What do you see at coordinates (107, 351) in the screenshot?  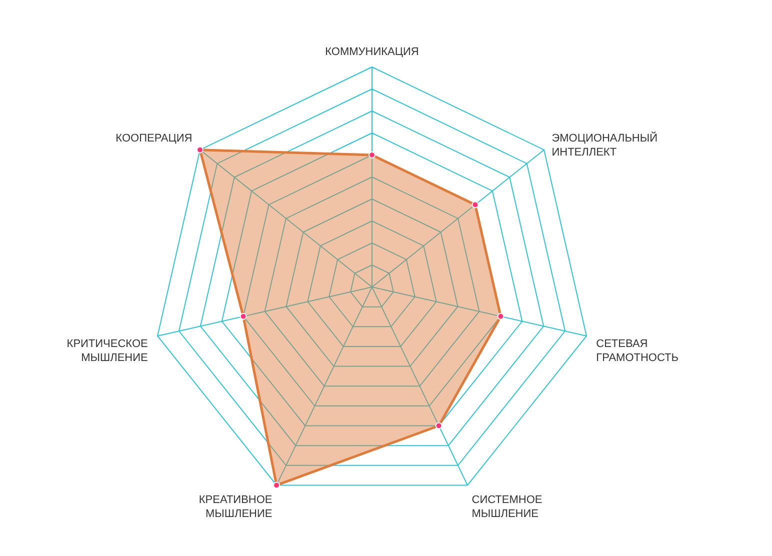 I see `spoke-label: КРИТИЧЕСКОЕ МЫШЛЕНИЕ` at bounding box center [107, 351].